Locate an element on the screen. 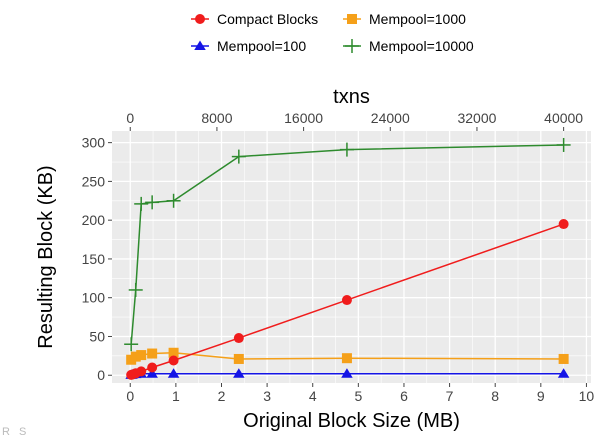 This screenshot has width=606, height=443. y-tick-label: 100 is located at coordinates (94, 298).